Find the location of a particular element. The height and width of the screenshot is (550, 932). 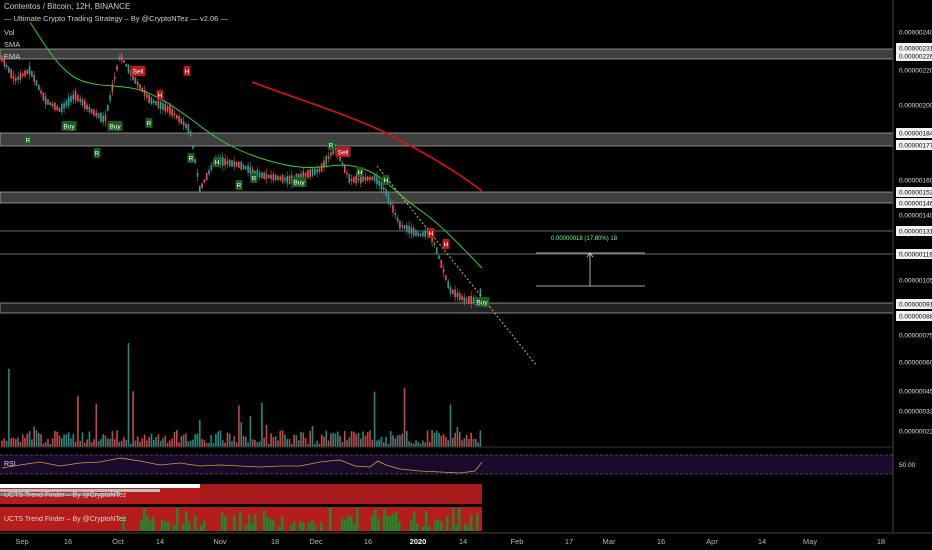

price-label: 0.00000075 is located at coordinates (915, 336).